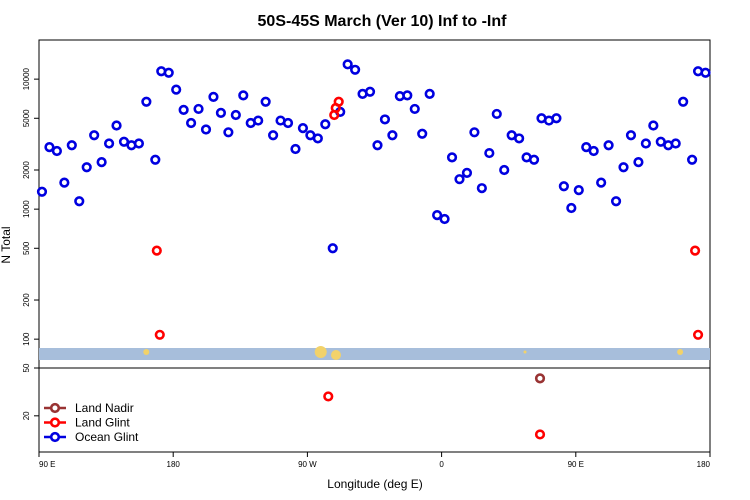 Image resolution: width=750 pixels, height=500 pixels. I want to click on main-y-tick-label: 5000, so click(26, 118).